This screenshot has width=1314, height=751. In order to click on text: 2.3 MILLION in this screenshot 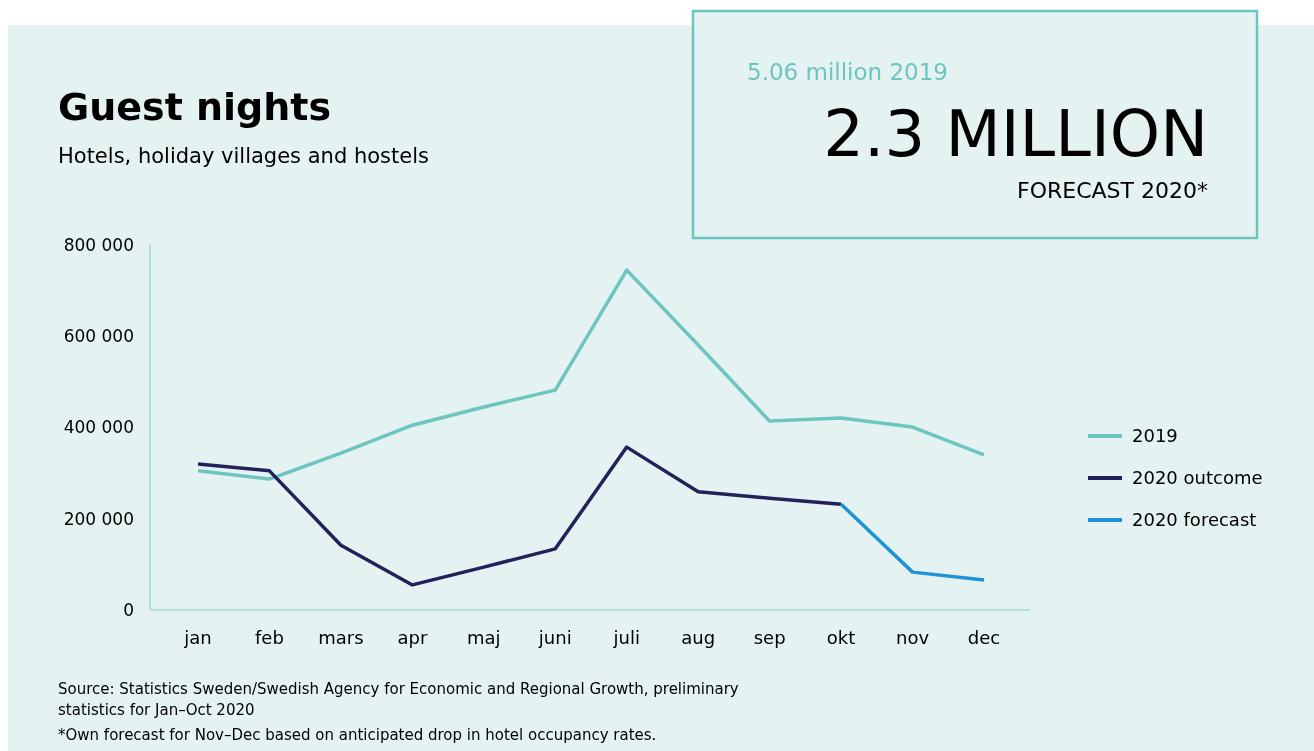, I will do `click(1015, 134)`.